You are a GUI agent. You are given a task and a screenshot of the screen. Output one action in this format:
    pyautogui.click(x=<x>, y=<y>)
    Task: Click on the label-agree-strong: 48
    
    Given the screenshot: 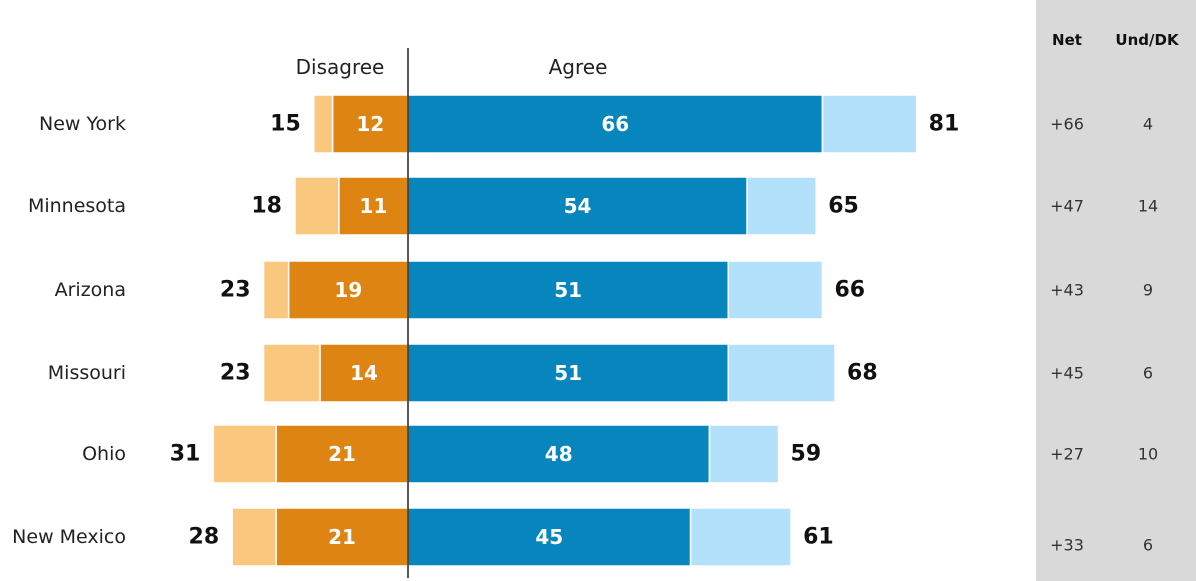 What is the action you would take?
    pyautogui.click(x=559, y=454)
    